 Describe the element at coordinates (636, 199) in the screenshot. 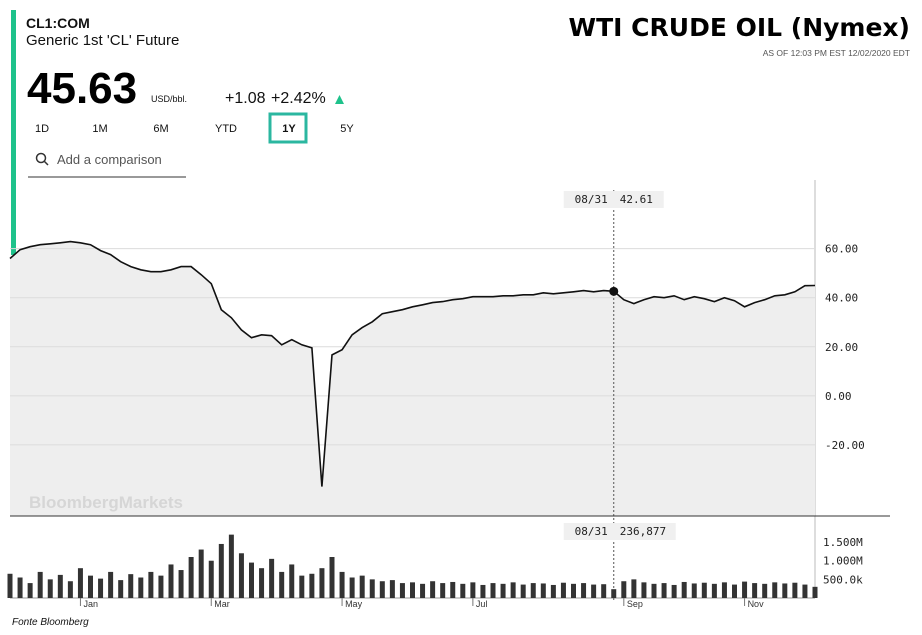

I see `crosshair-value: 42.61` at that location.